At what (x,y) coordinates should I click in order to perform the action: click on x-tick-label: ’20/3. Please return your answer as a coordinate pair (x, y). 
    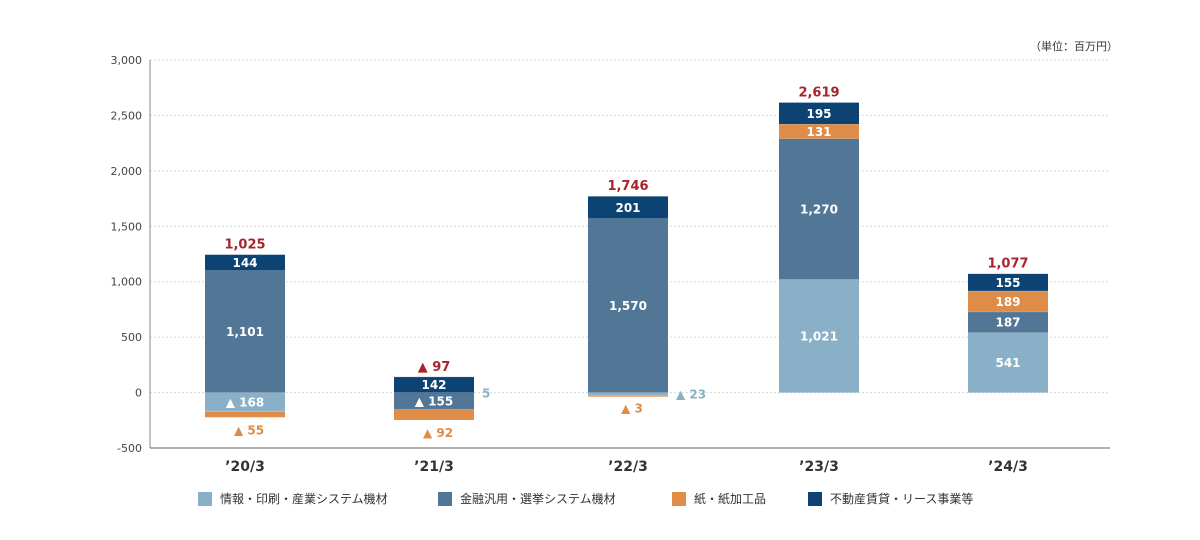
    Looking at the image, I should click on (245, 467).